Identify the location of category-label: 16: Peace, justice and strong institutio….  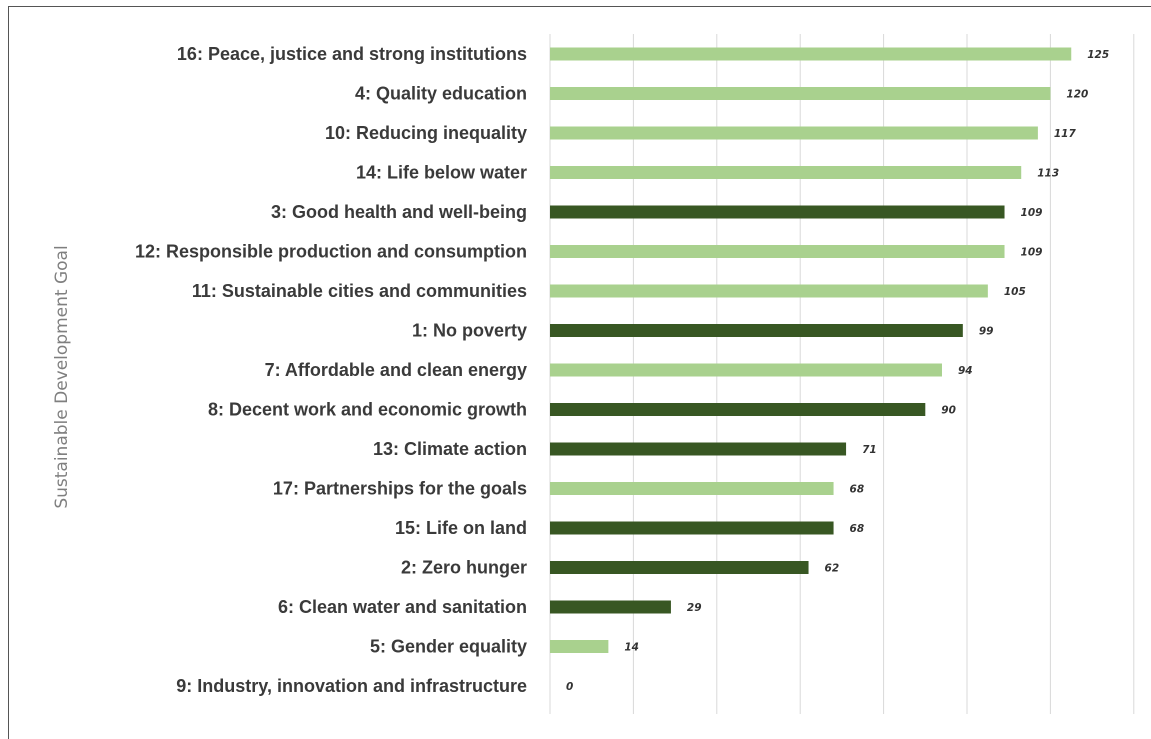
(352, 54).